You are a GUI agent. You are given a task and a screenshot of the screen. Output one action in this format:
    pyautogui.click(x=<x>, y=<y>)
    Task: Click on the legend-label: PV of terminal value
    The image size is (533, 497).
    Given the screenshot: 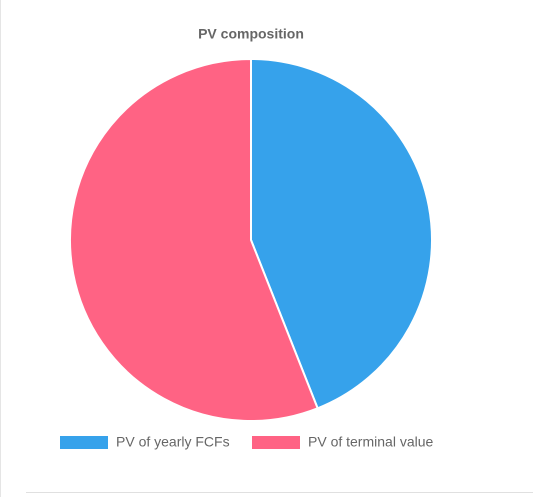 What is the action you would take?
    pyautogui.click(x=370, y=442)
    